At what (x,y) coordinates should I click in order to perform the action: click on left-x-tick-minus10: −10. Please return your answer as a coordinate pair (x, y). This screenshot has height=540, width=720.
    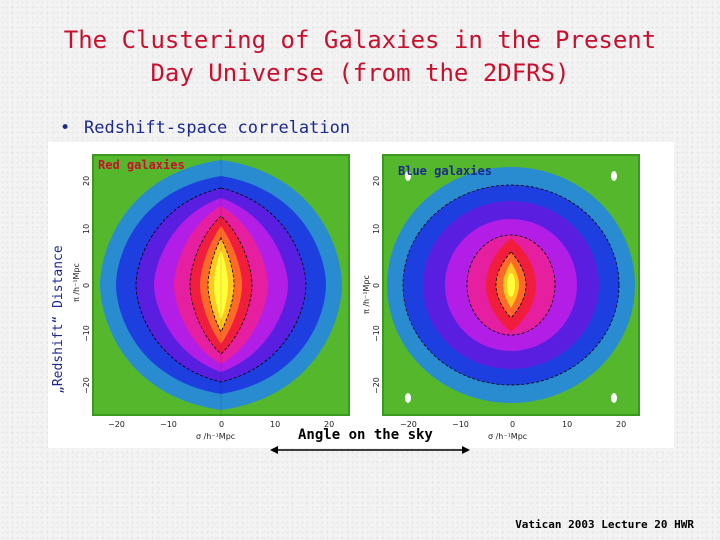
    Looking at the image, I should click on (168, 424).